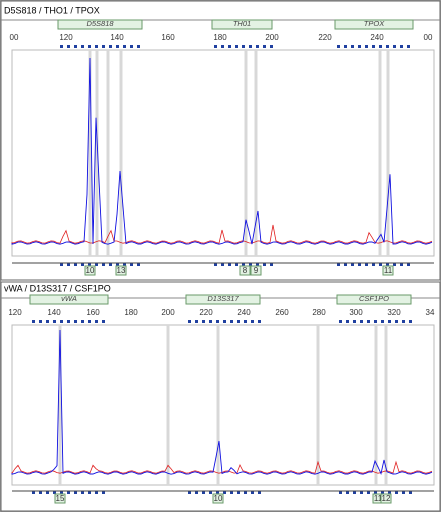  What do you see at coordinates (100, 24) in the screenshot?
I see `locus-box` at bounding box center [100, 24].